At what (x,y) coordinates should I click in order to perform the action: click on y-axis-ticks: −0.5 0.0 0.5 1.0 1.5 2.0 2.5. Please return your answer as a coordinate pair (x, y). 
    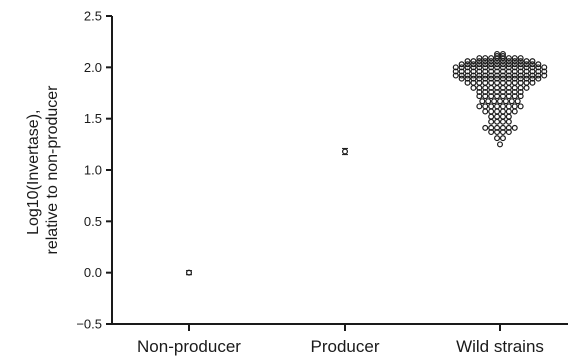
    Looking at the image, I should click on (94, 170).